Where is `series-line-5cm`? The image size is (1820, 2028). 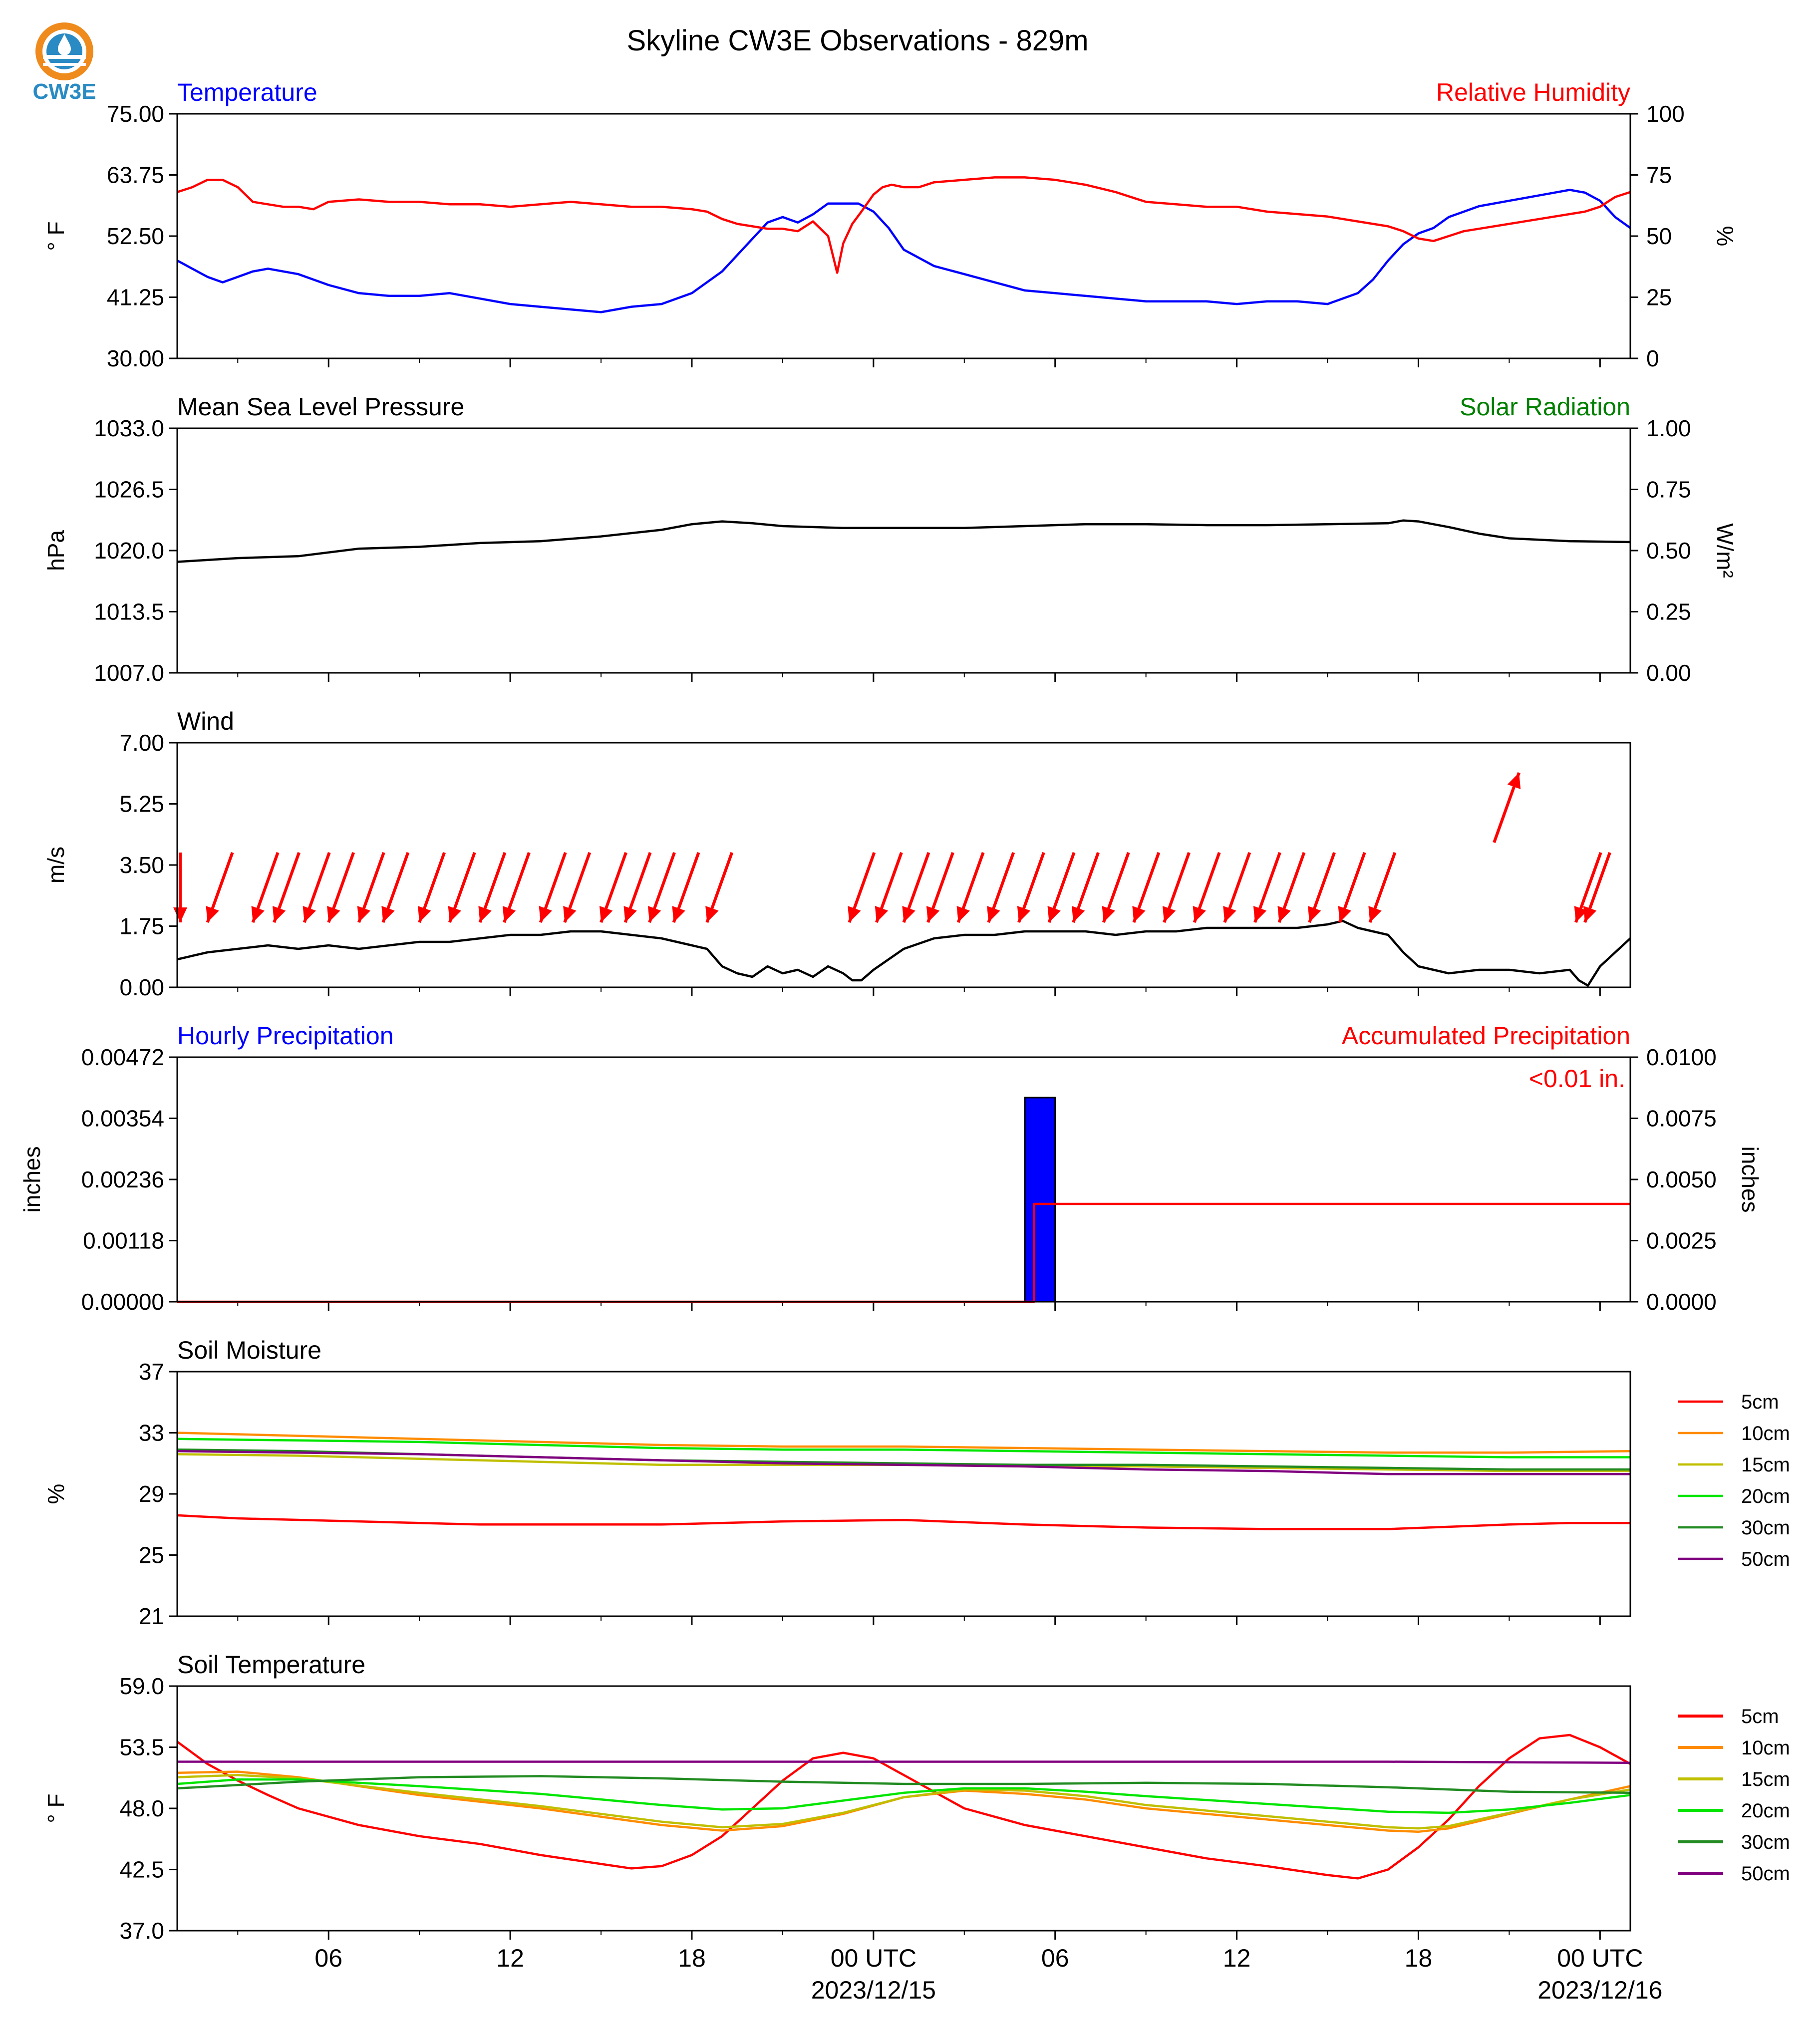 series-line-5cm is located at coordinates (903, 1522).